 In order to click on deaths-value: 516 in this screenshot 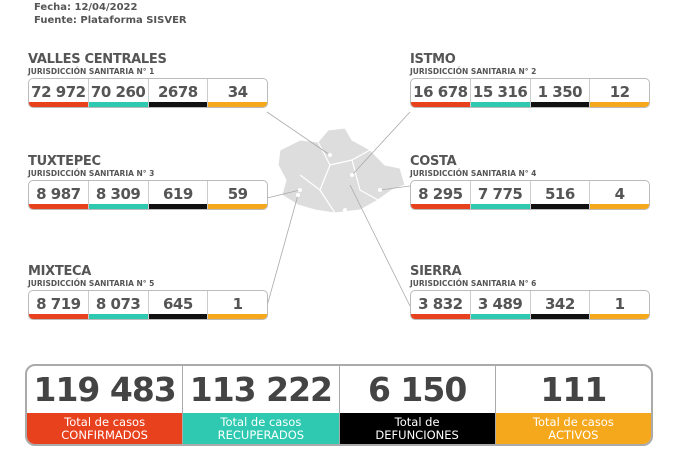, I will do `click(560, 195)`.